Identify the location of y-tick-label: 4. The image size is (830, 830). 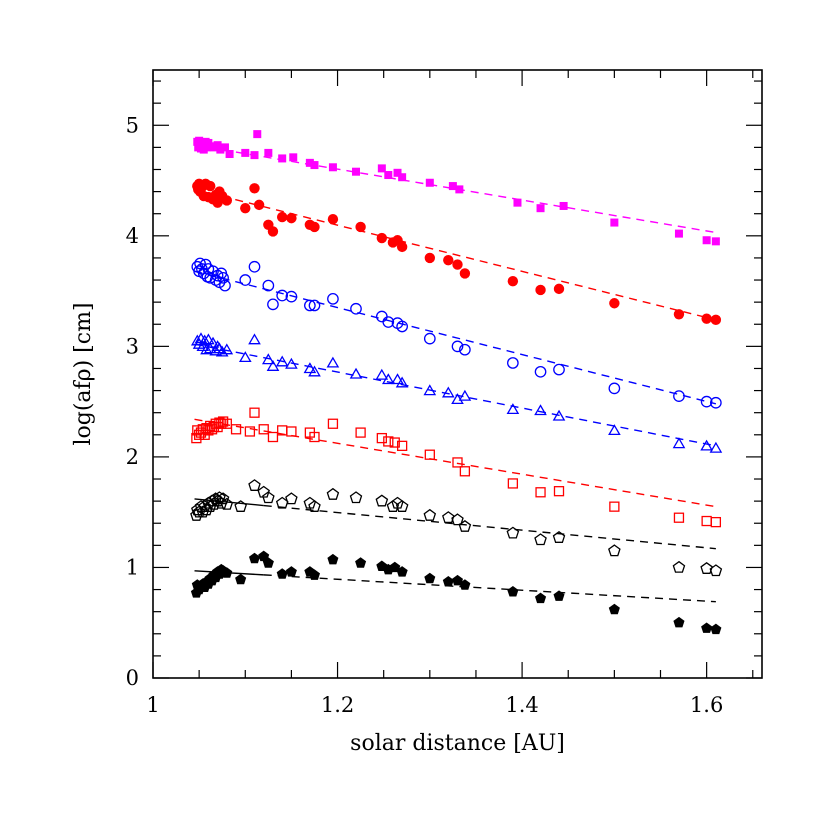
(132, 236).